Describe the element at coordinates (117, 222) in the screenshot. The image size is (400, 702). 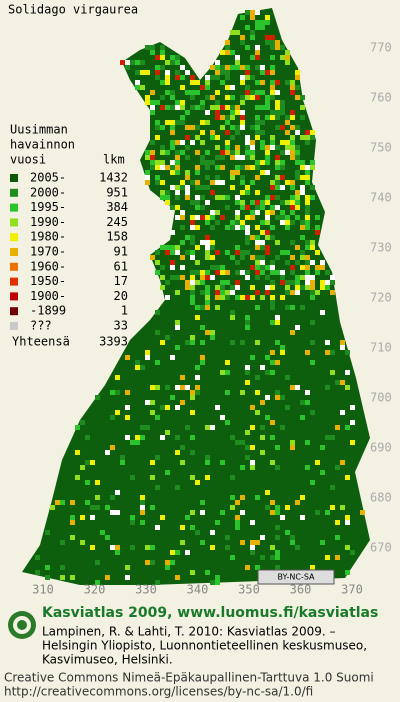
I see `legend-count: 245` at that location.